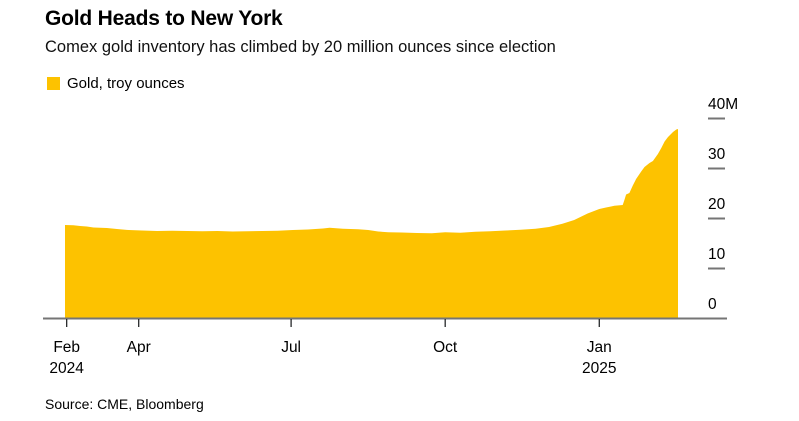  What do you see at coordinates (124, 404) in the screenshot?
I see `source-attribution: Source: CME, Bloomberg` at bounding box center [124, 404].